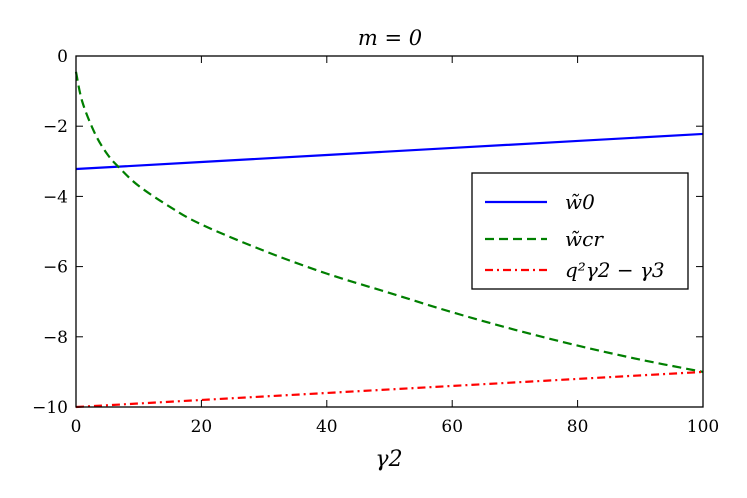  Describe the element at coordinates (390, 38) in the screenshot. I see `chart-title: m = 0` at that location.